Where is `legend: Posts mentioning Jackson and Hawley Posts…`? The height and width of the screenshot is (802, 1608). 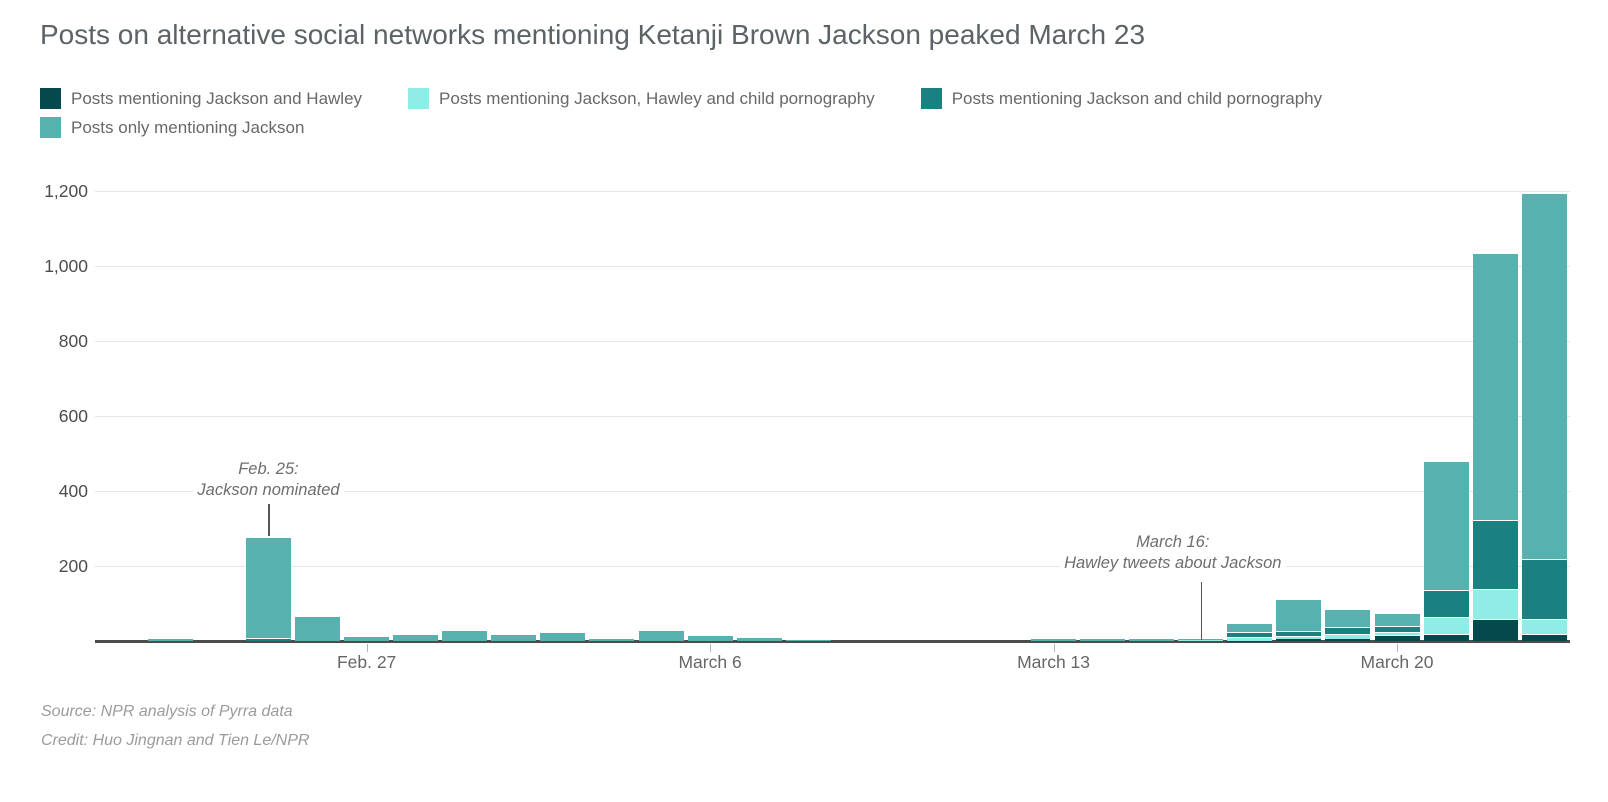 legend: Posts mentioning Jackson and Hawley Posts… is located at coordinates (812, 113).